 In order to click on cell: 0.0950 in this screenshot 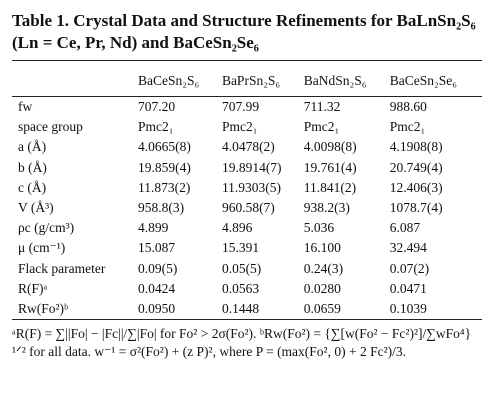, I will do `click(180, 309)`.